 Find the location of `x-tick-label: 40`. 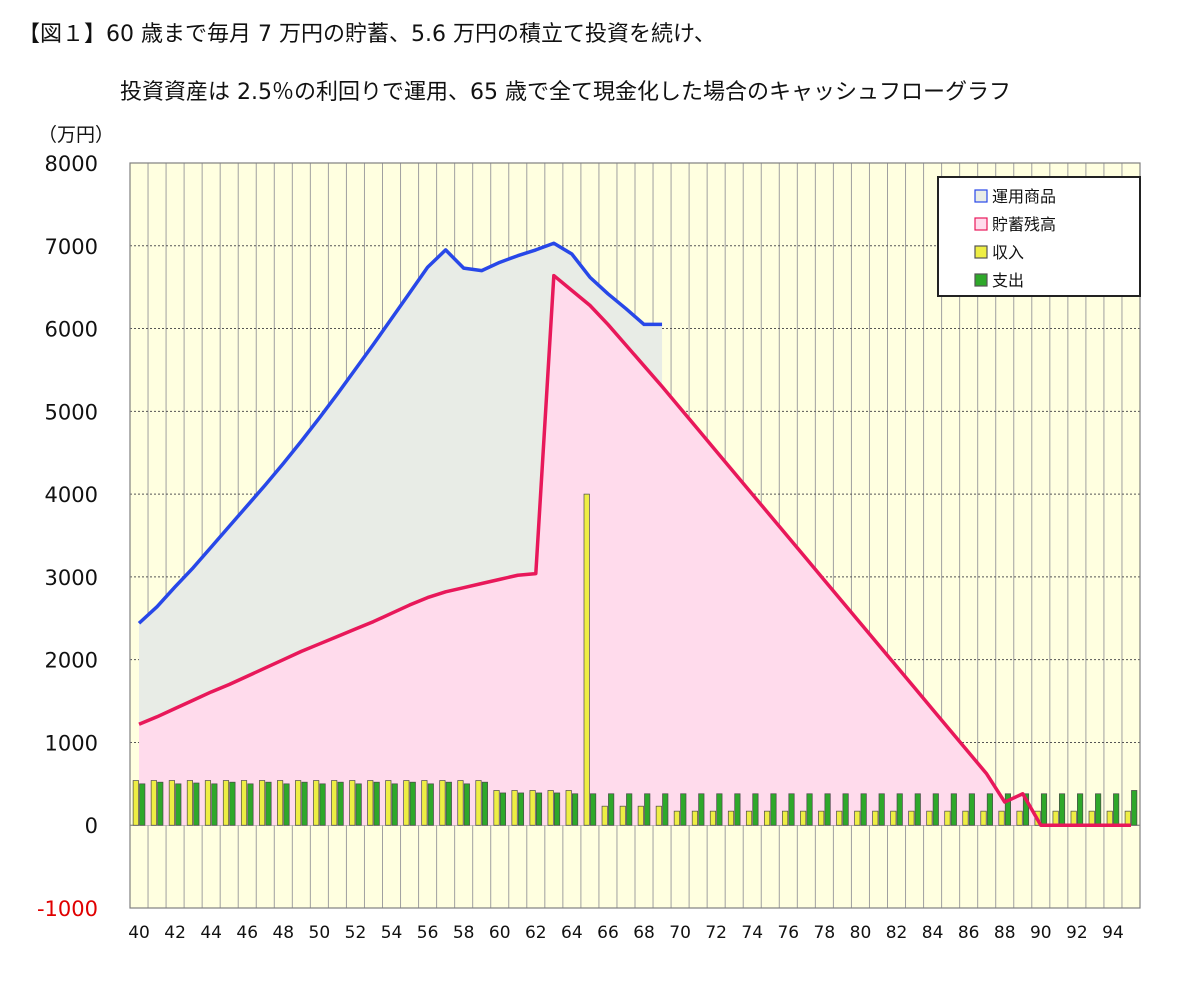

x-tick-label: 40 is located at coordinates (139, 933).